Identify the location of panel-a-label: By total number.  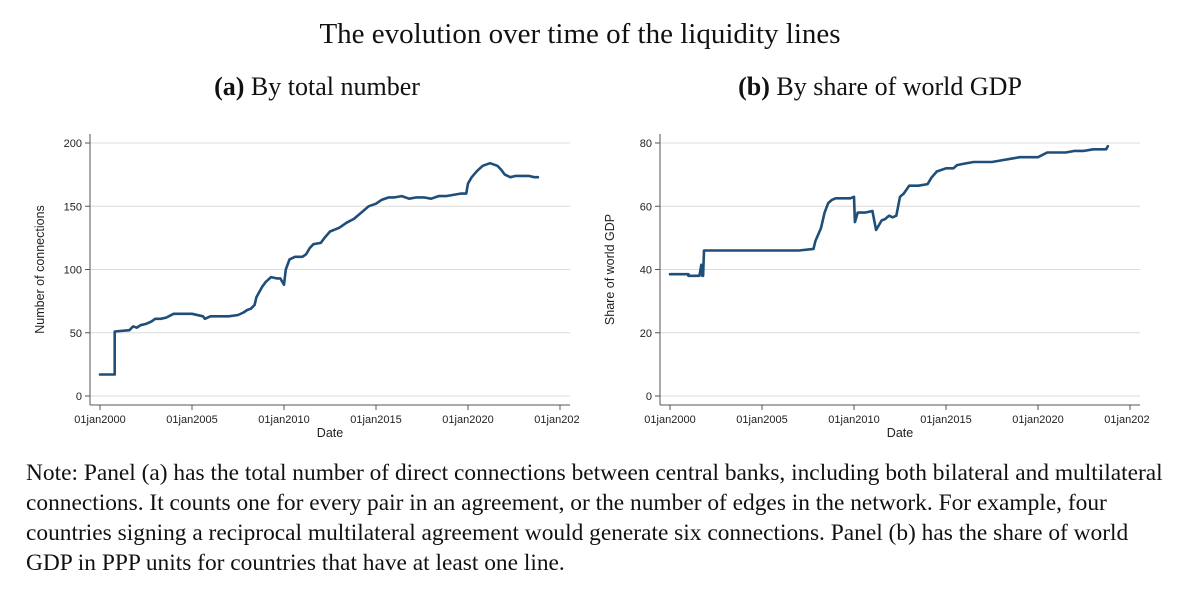
(335, 86).